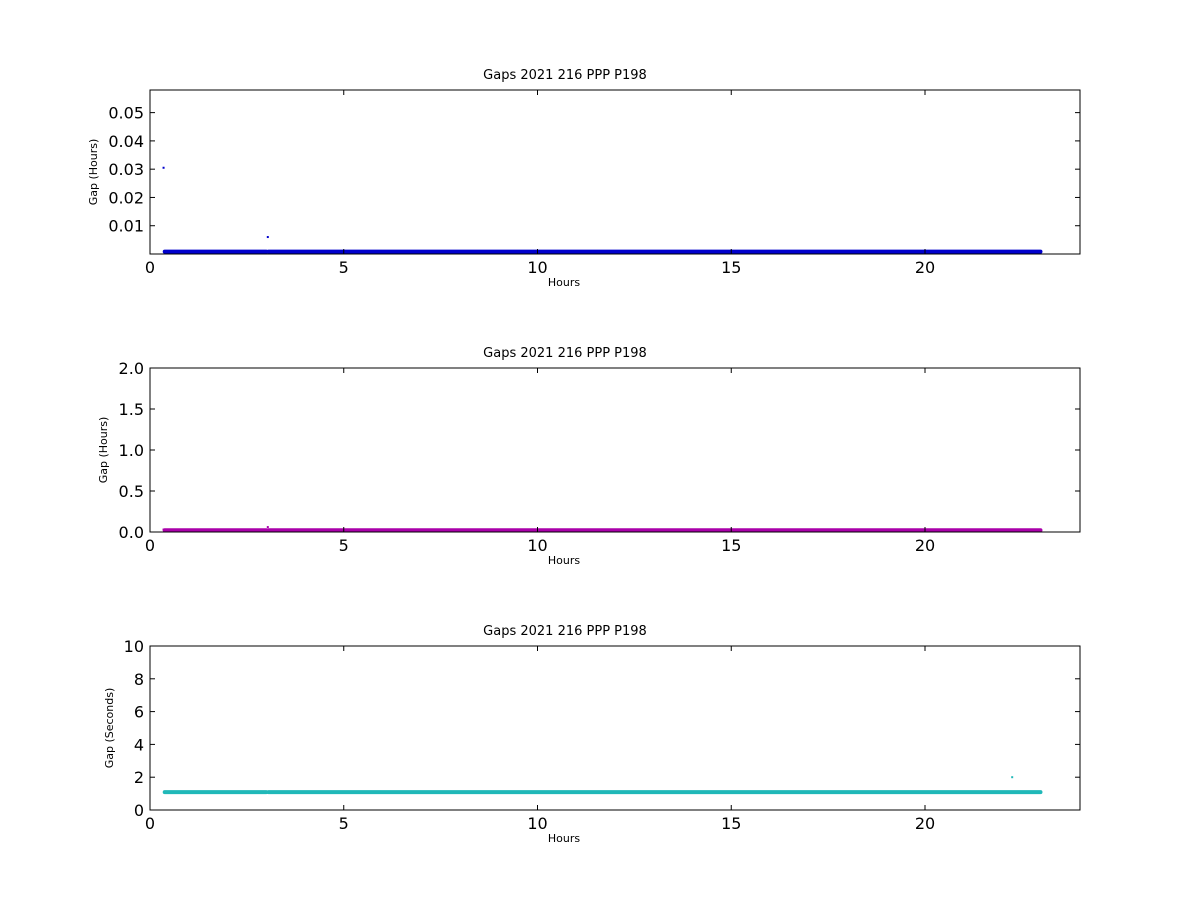  What do you see at coordinates (131, 491) in the screenshot?
I see `y-tick-label: 0.5` at bounding box center [131, 491].